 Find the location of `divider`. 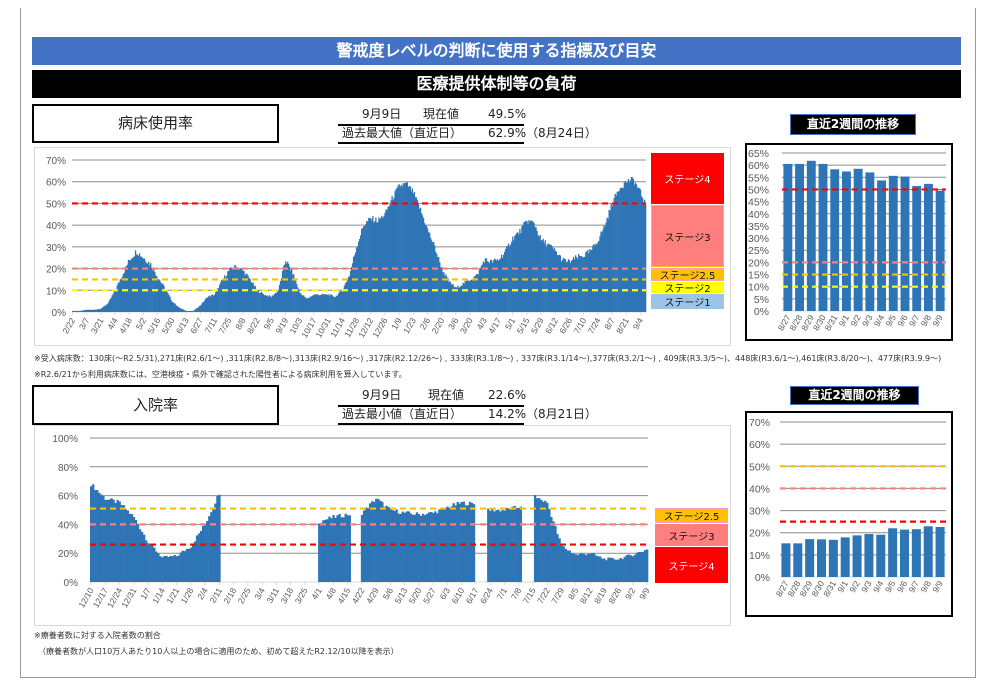

divider is located at coordinates (431, 406).